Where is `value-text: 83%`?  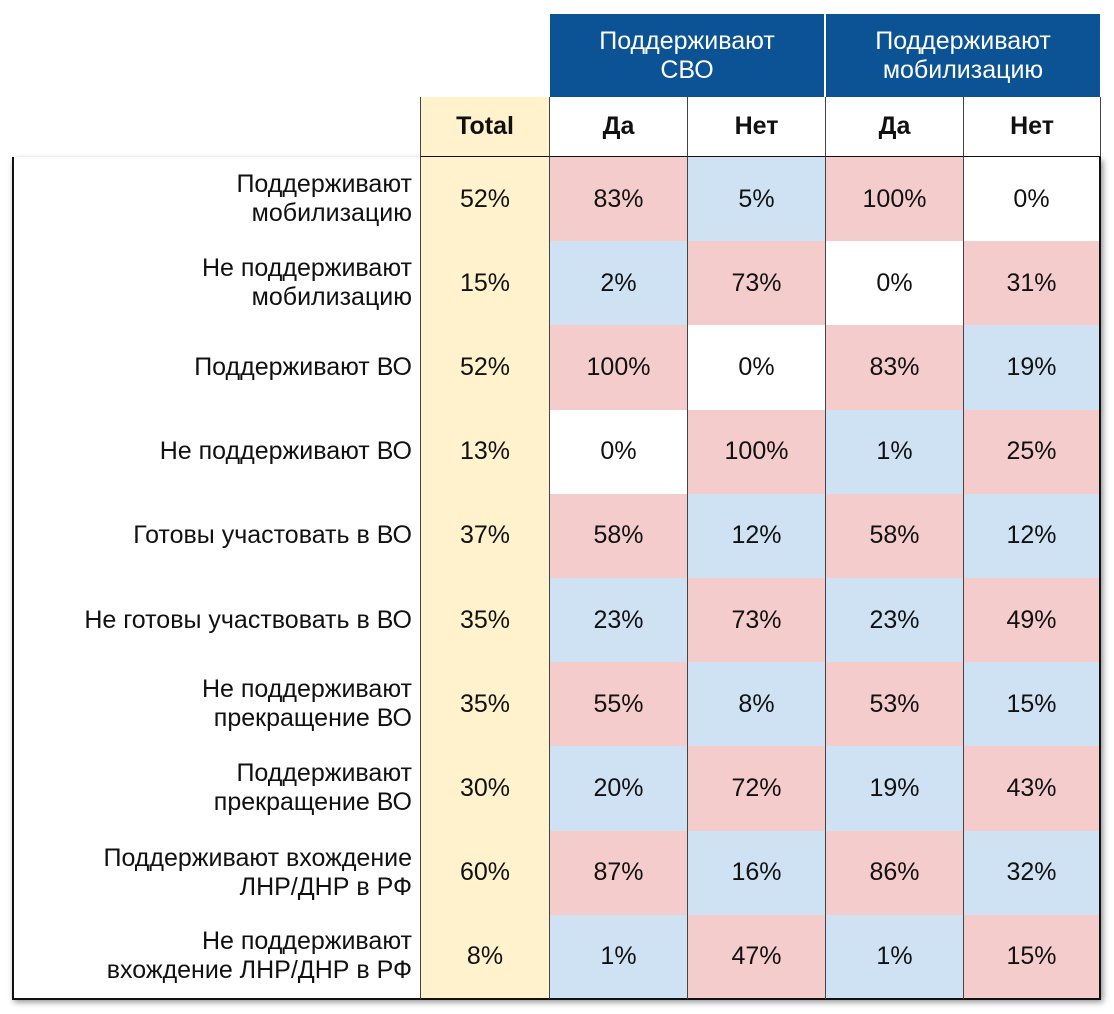
value-text: 83% is located at coordinates (618, 198).